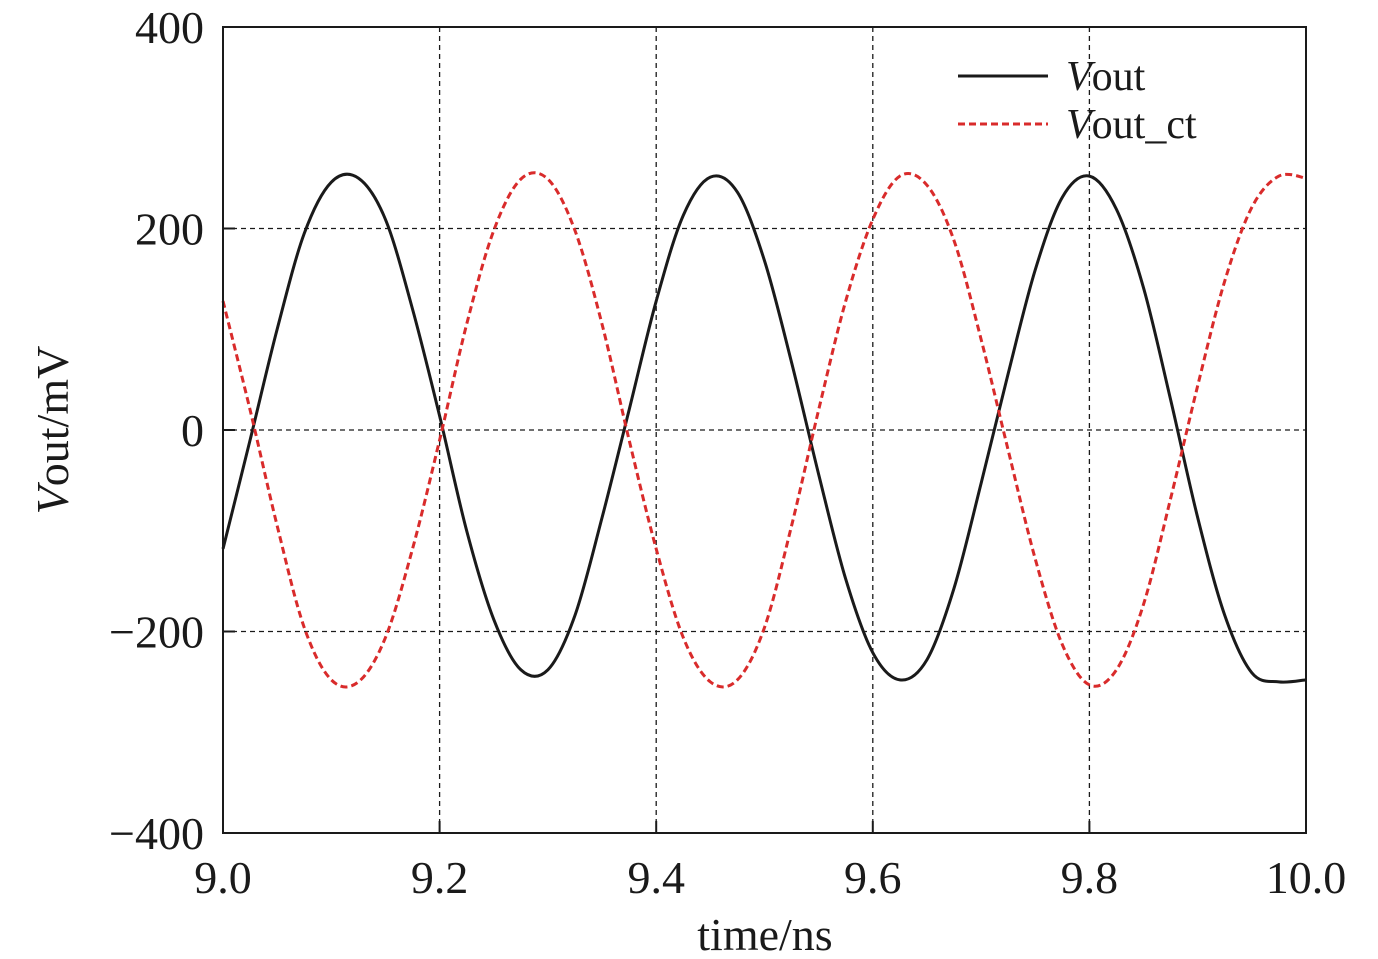 The image size is (1378, 959). What do you see at coordinates (1077, 101) in the screenshot?
I see `legend: Vout Vout_ct` at bounding box center [1077, 101].